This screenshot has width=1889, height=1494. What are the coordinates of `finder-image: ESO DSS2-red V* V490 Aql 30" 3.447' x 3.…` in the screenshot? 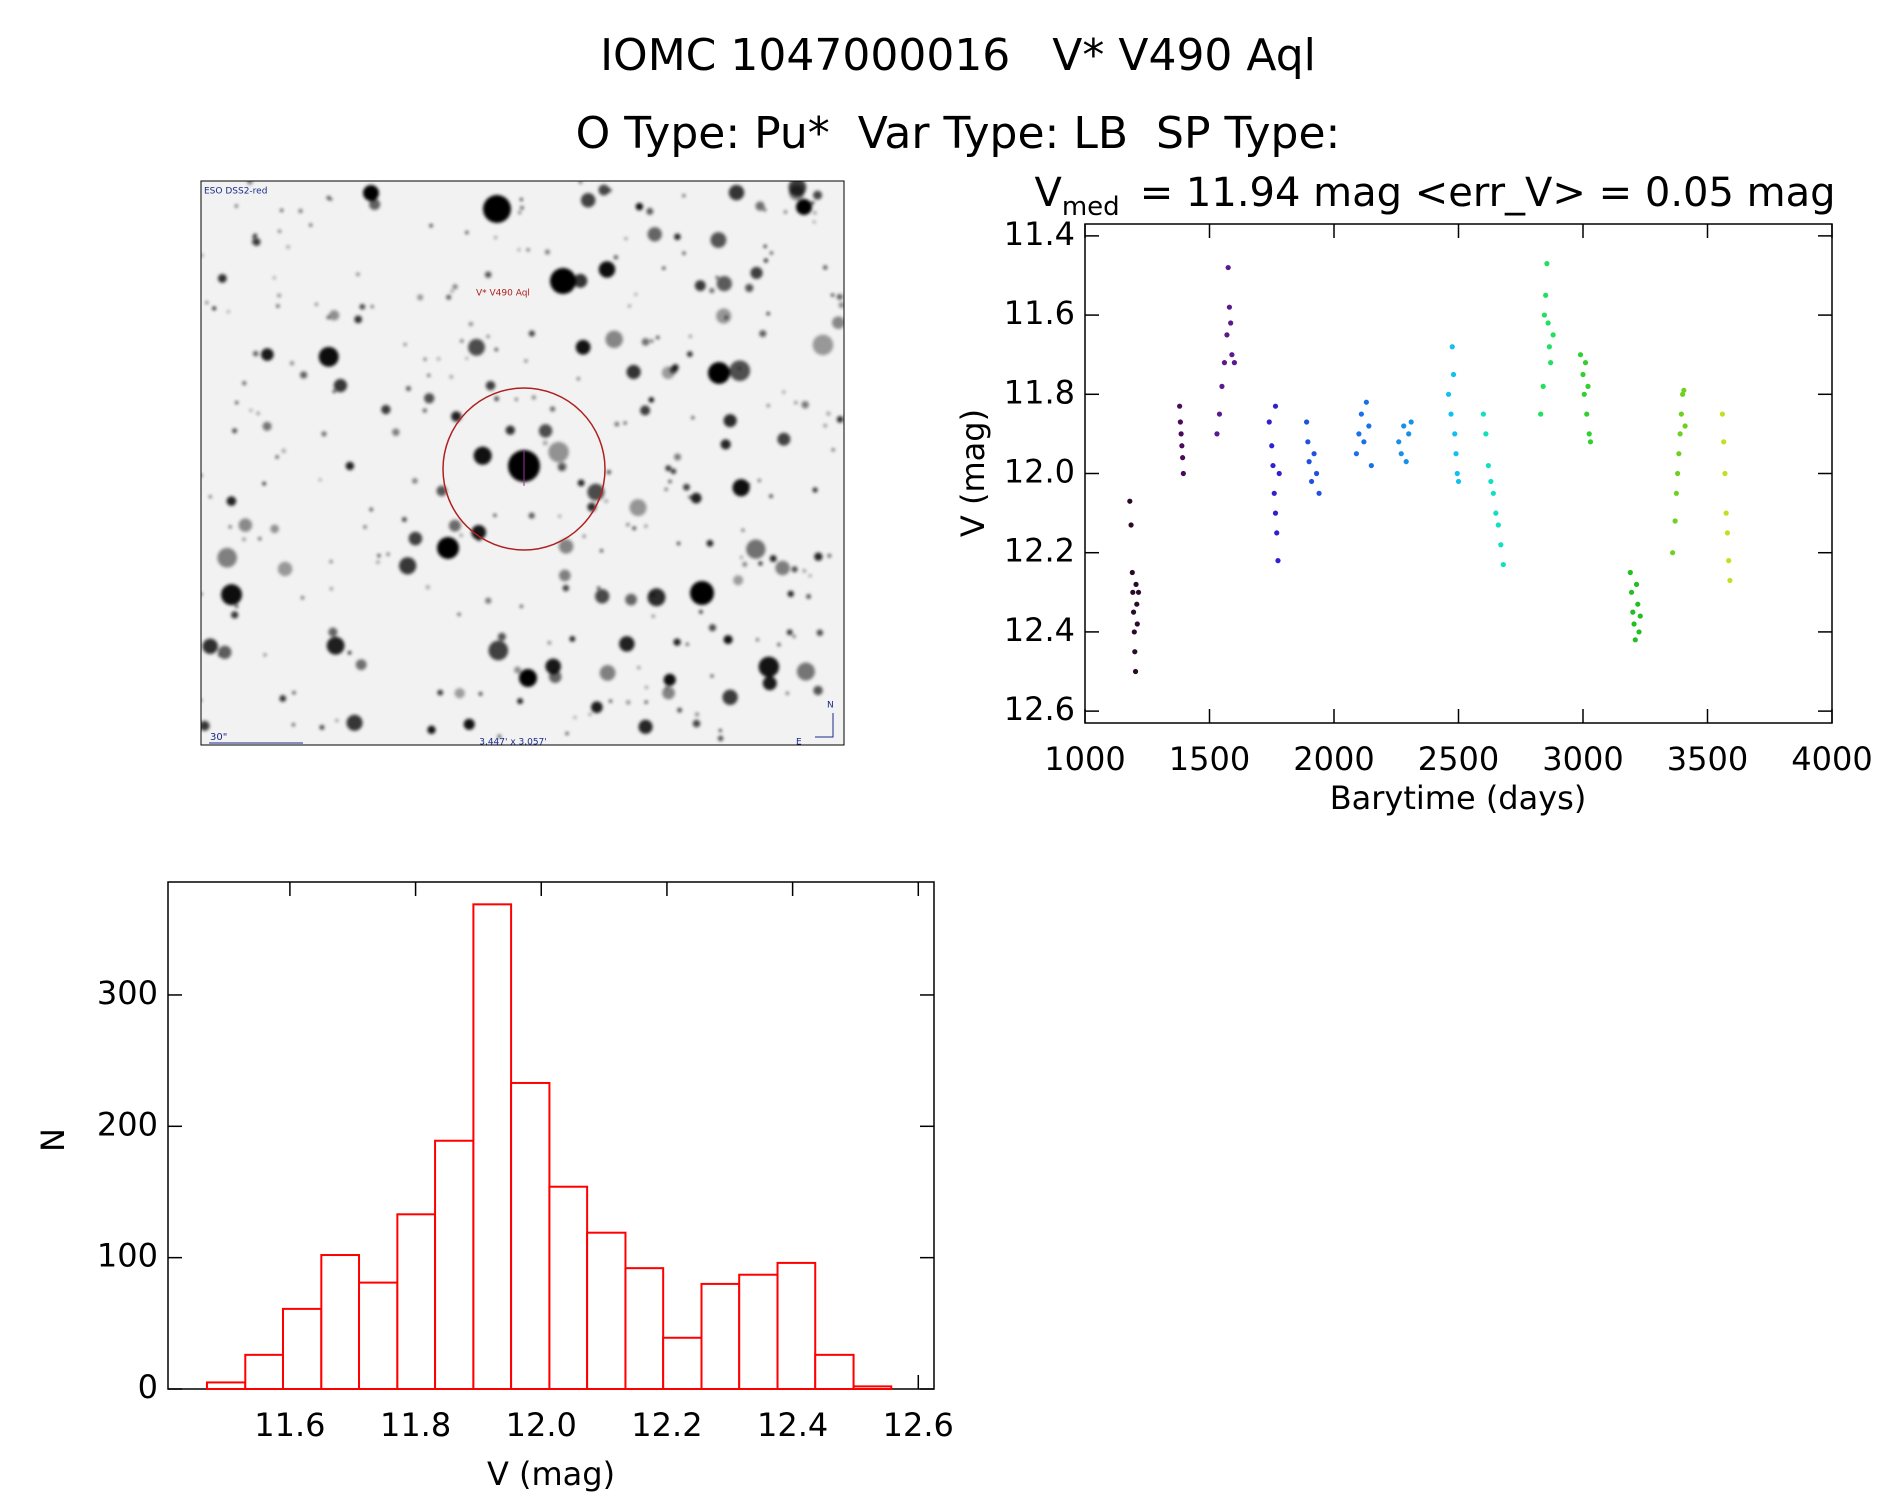 It's located at (522, 464).